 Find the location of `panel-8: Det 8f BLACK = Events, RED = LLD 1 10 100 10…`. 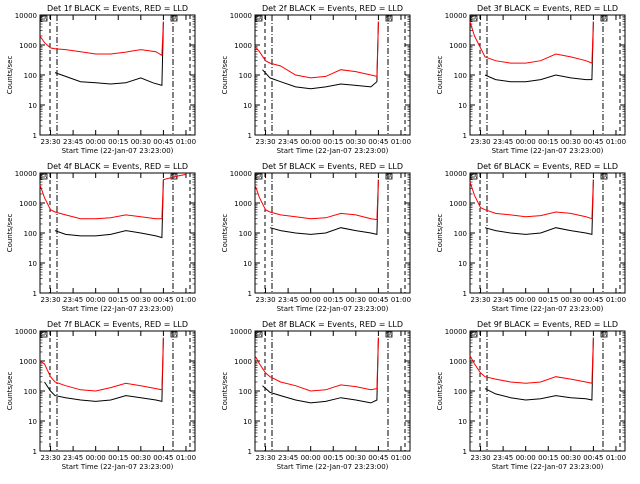

panel-8: Det 8f BLACK = Events, RED = LLD 1 10 100 10… is located at coordinates (316, 395).